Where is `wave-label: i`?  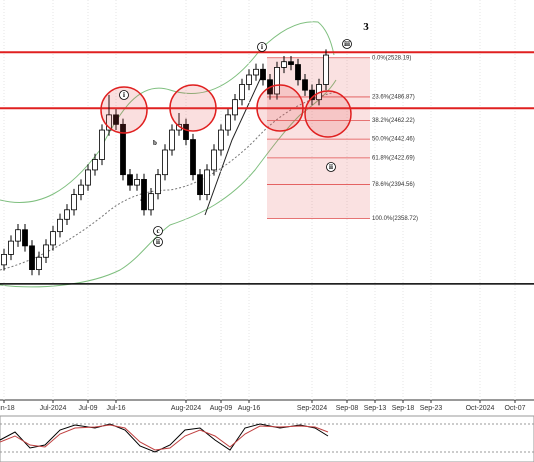 wave-label: i is located at coordinates (124, 95).